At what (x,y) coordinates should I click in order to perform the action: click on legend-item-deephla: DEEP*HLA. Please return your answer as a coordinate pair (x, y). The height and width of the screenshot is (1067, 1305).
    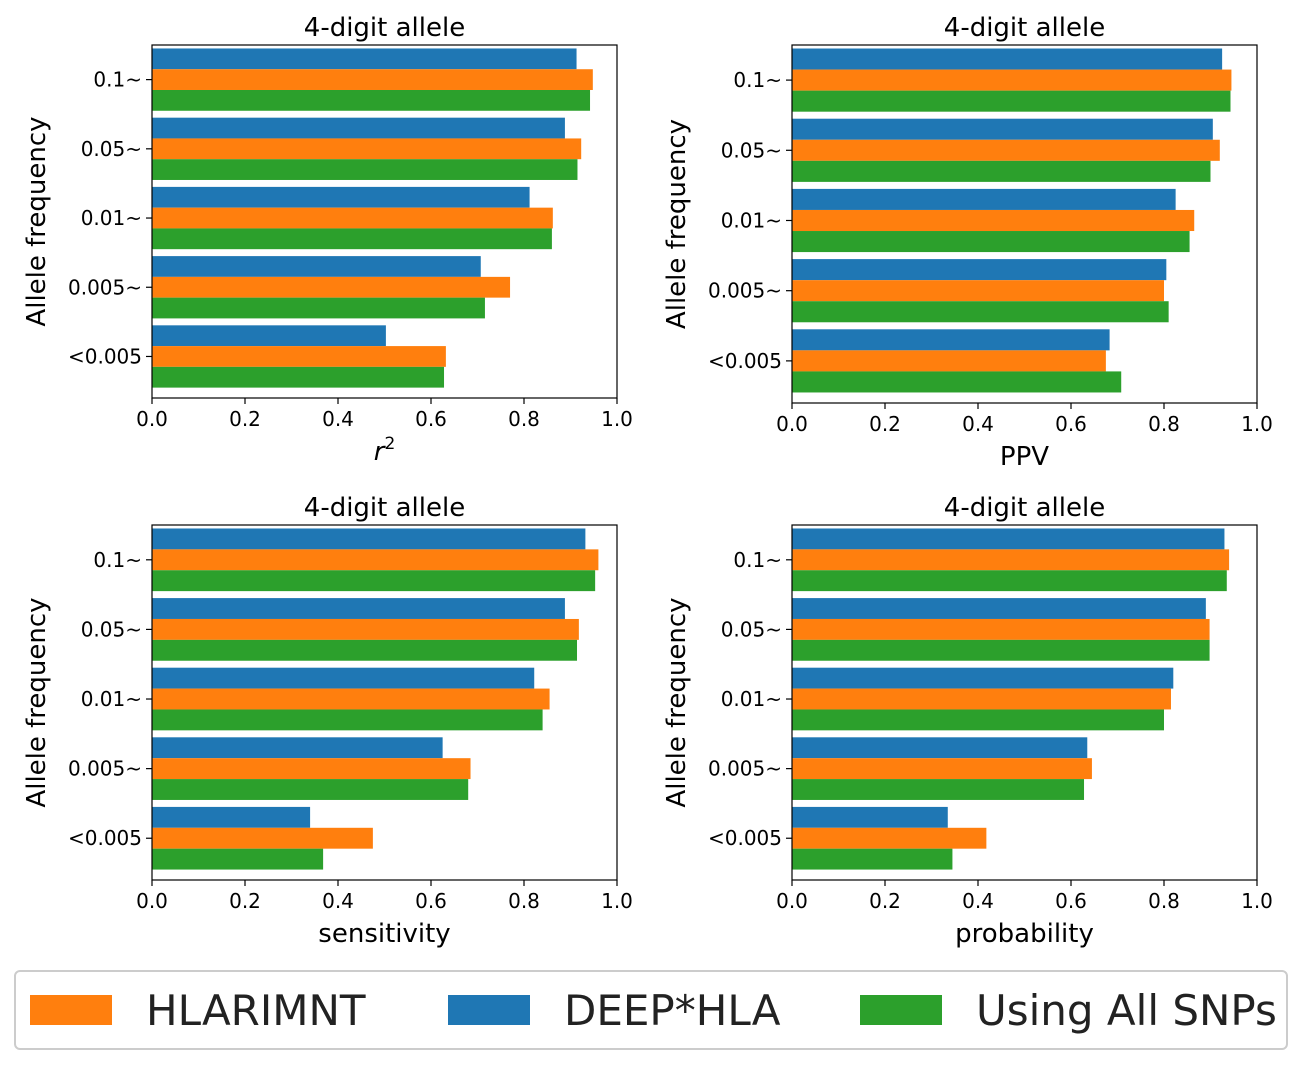
    Looking at the image, I should click on (614, 1010).